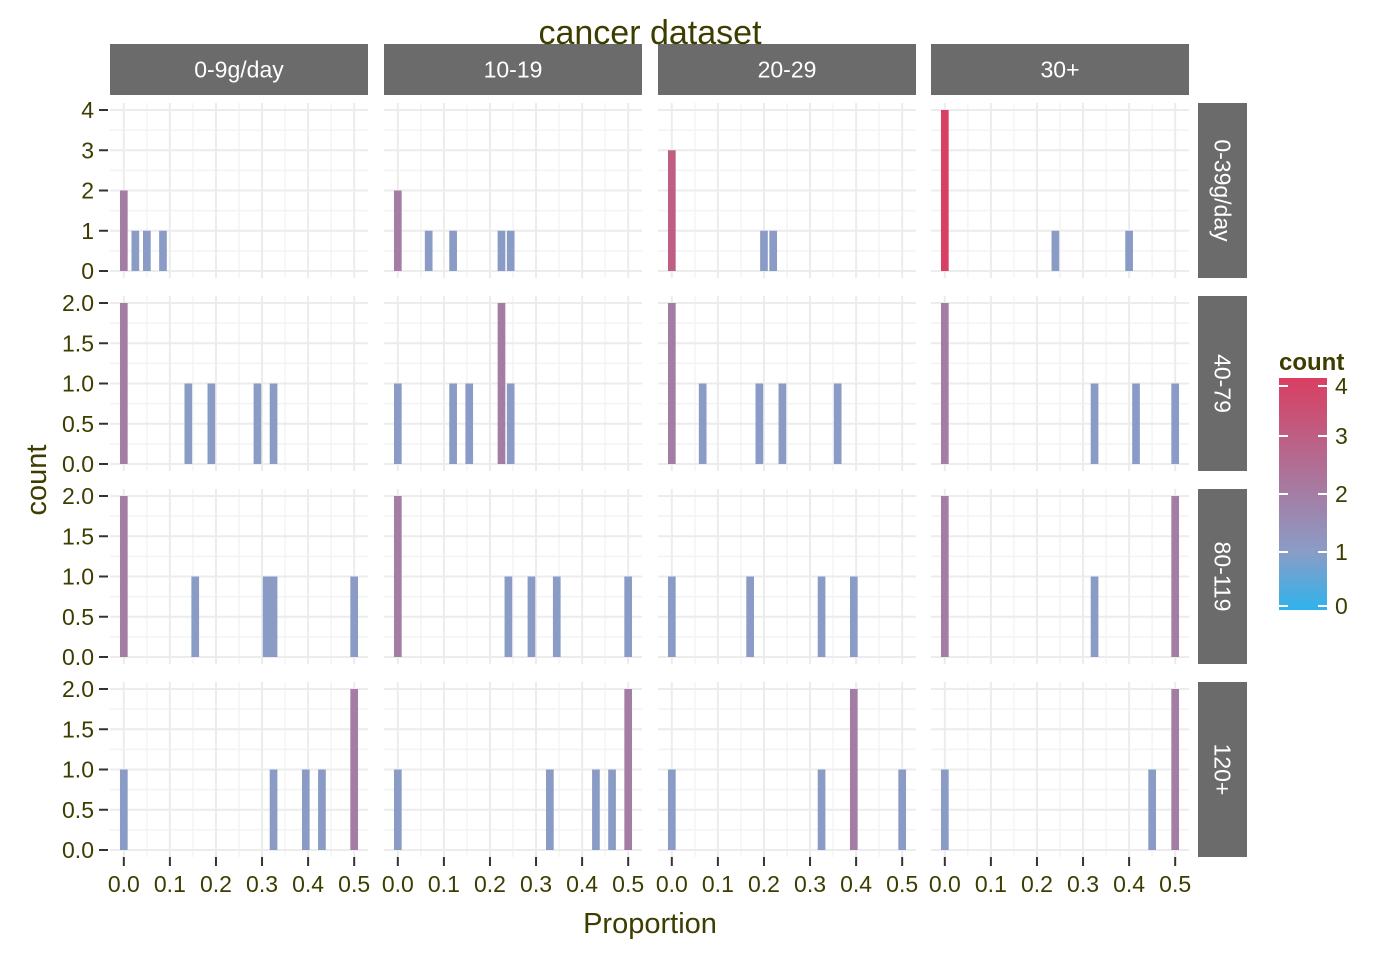  I want to click on column-strip: 20-29, so click(787, 69).